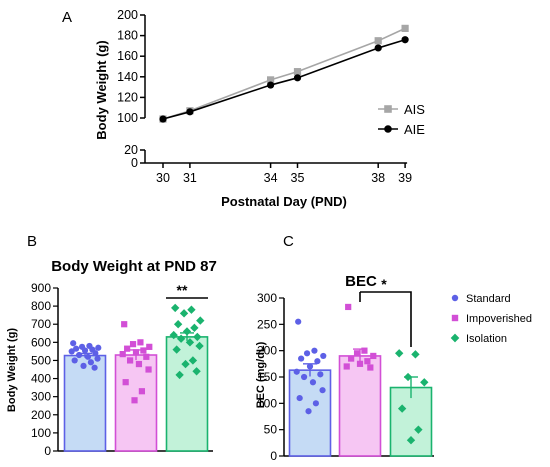 This screenshot has width=550, height=467. What do you see at coordinates (41, 433) in the screenshot?
I see `panel-b-y-tick-label: 100` at bounding box center [41, 433].